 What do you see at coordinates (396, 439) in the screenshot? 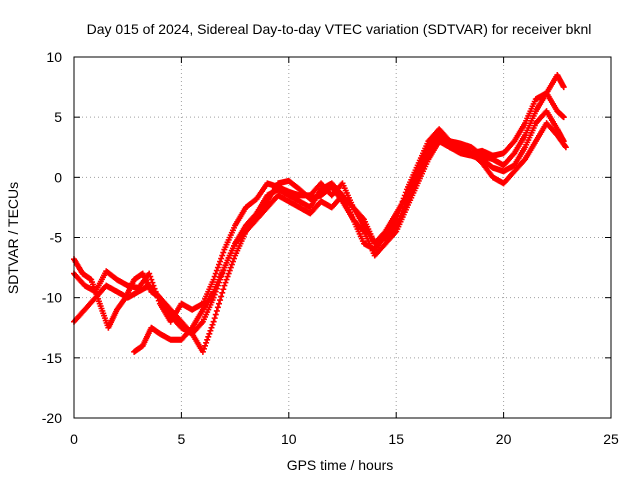
I see `x-tick-label: 15` at bounding box center [396, 439].